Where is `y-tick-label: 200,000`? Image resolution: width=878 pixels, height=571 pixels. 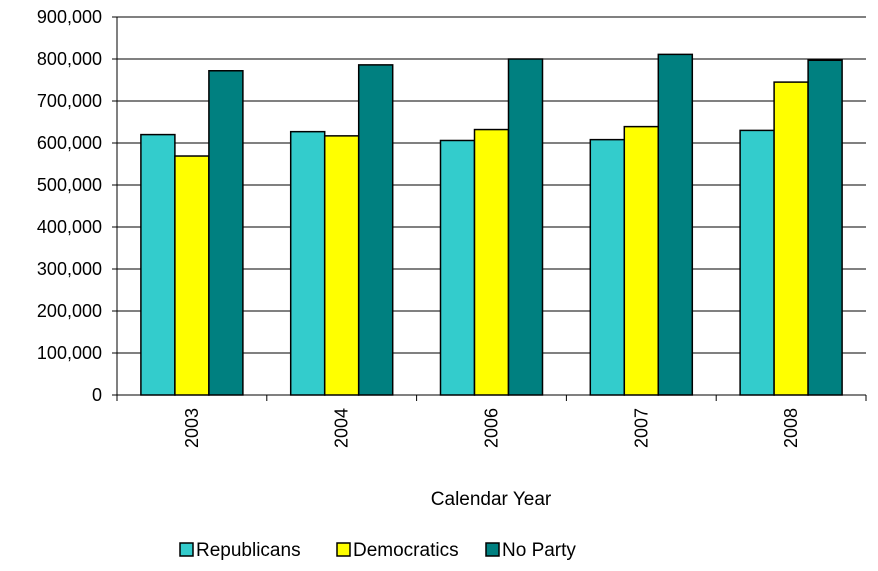 y-tick-label: 200,000 is located at coordinates (69, 311).